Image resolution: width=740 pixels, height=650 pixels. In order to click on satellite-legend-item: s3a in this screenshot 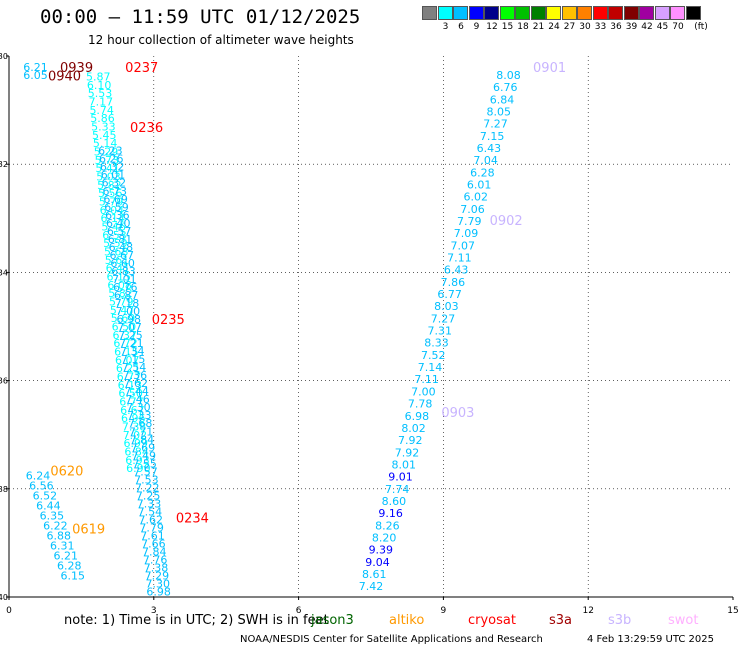, I will do `click(561, 620)`.